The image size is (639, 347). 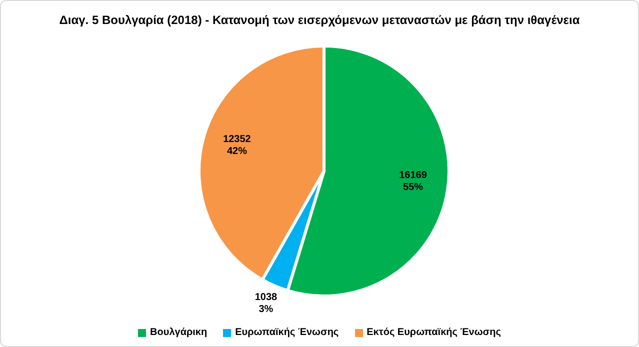 I want to click on legend-label: Βουλγάρικη, so click(x=179, y=332).